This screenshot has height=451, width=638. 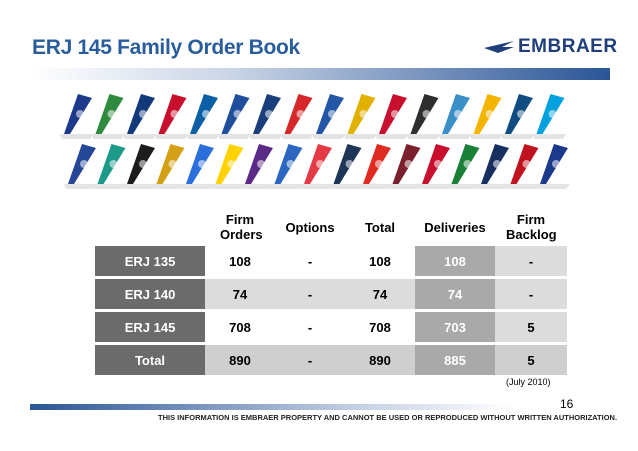 What do you see at coordinates (240, 294) in the screenshot?
I see `cell-firm-orders: 74` at bounding box center [240, 294].